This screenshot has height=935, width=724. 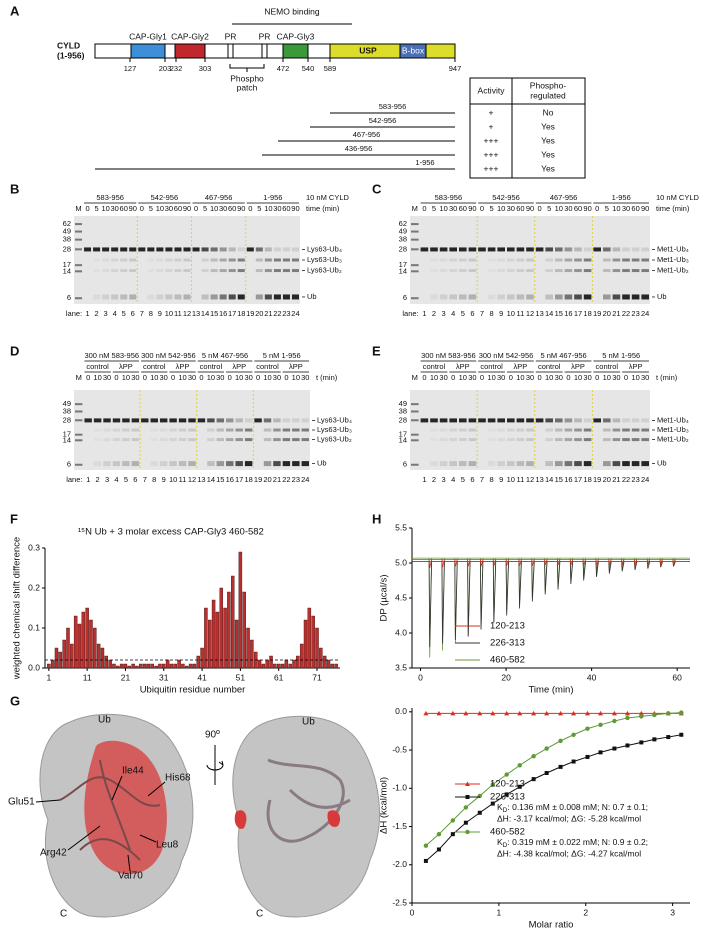 I want to click on marker-band, so click(x=79, y=464).